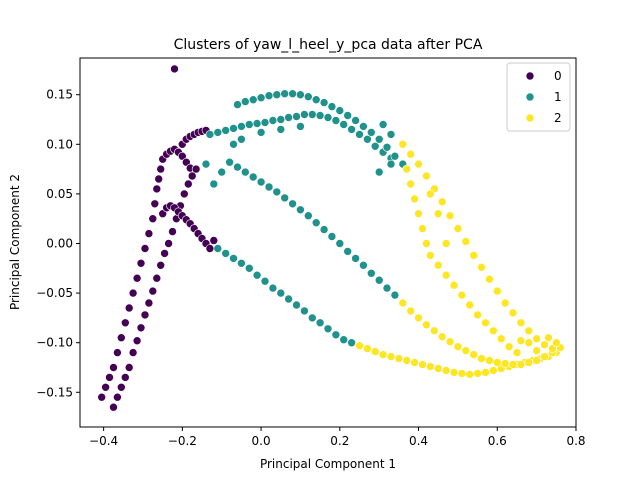 The height and width of the screenshot is (484, 640). Describe the element at coordinates (328, 464) in the screenshot. I see `x-axis-label: Principal Component 1` at that location.